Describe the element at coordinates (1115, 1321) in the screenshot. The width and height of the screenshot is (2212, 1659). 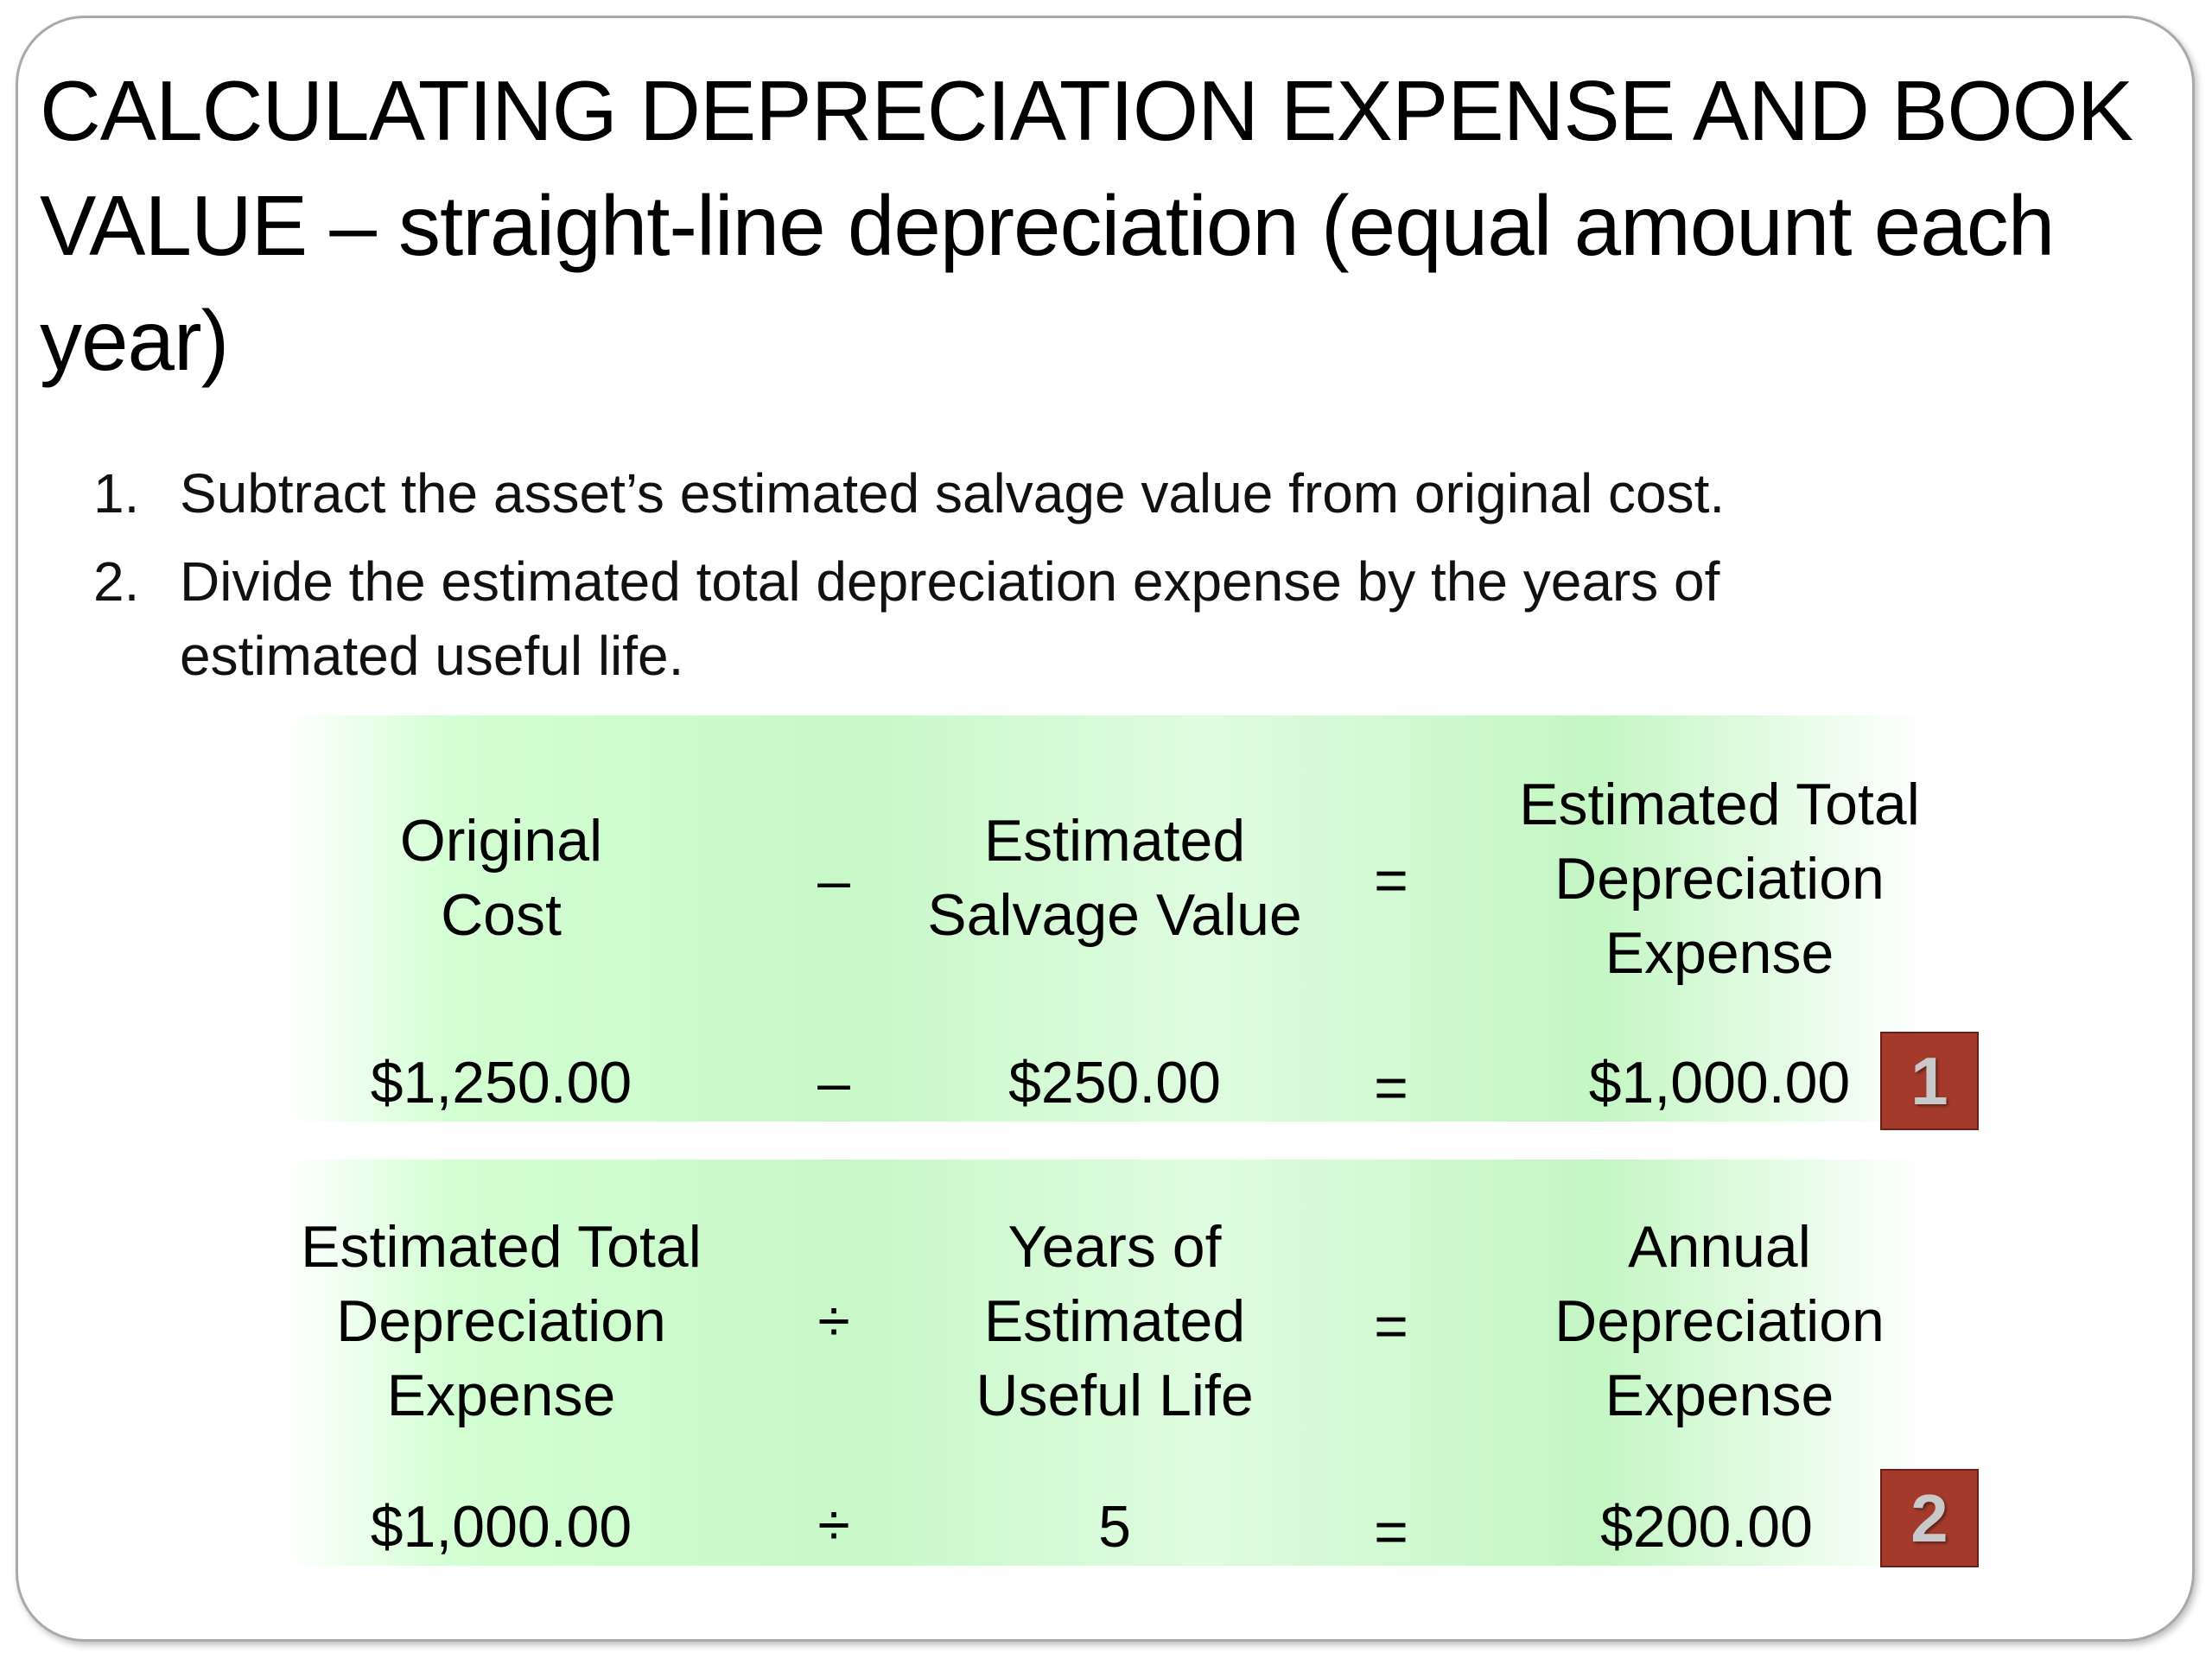
I see `formula2-useful-life-label: Years of Estimated Useful Life` at that location.